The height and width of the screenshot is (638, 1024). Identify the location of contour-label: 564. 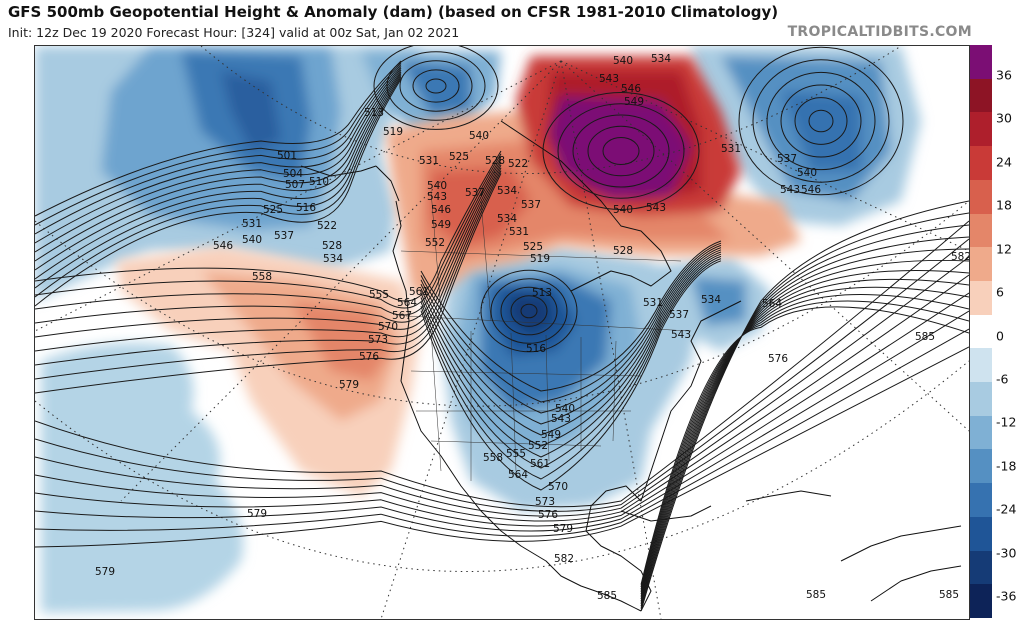
(772, 304).